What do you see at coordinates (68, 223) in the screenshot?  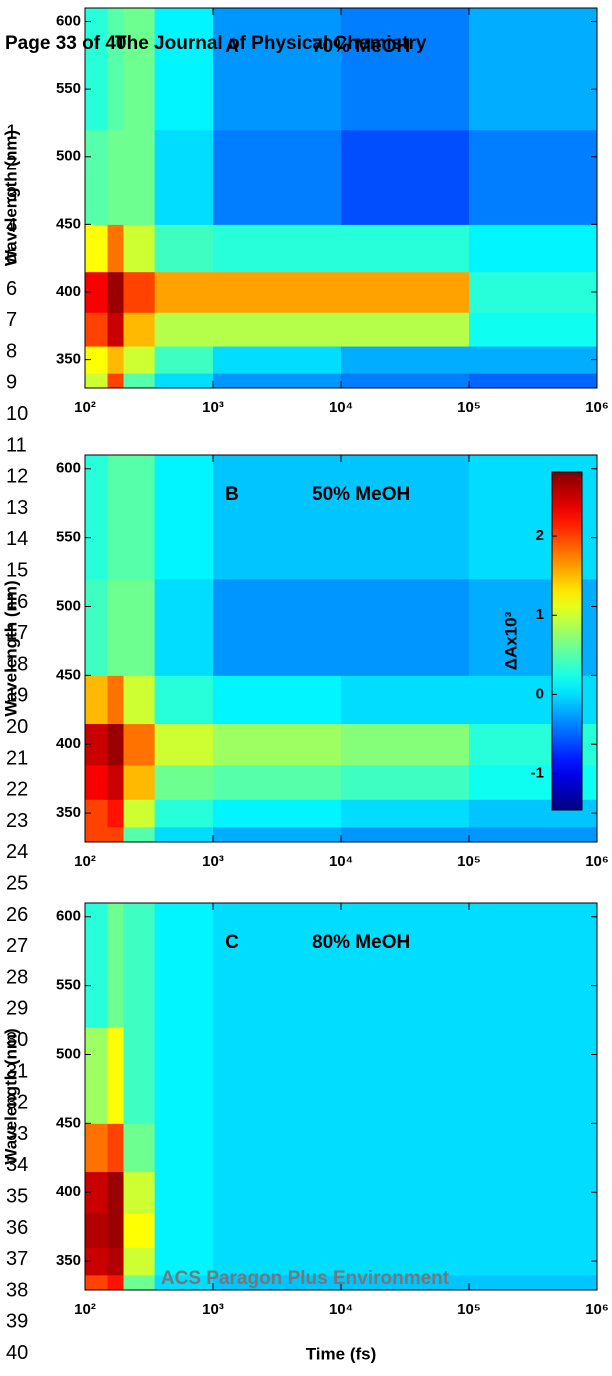 I see `y-tick-label: 450` at bounding box center [68, 223].